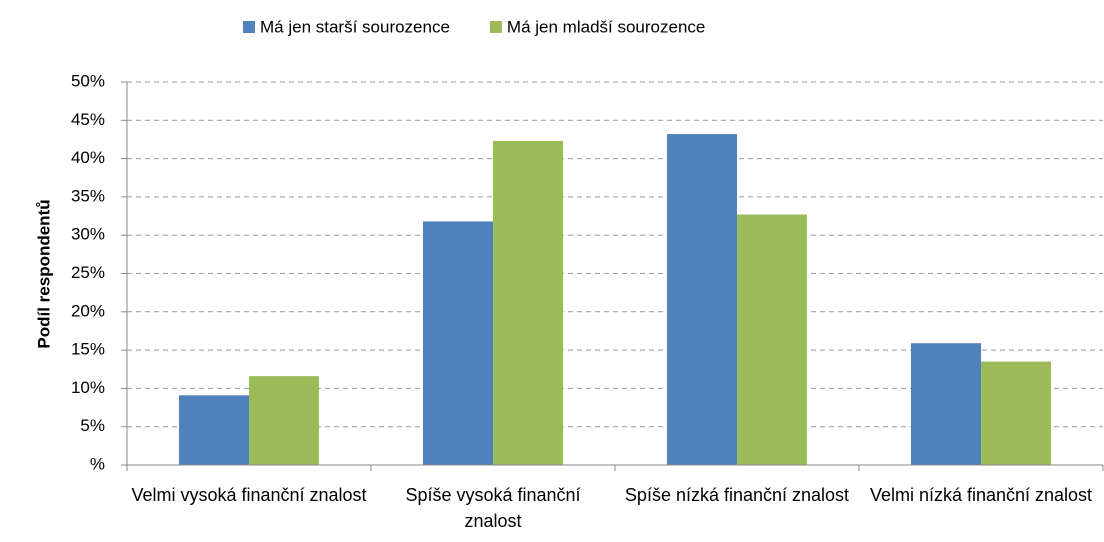 The width and height of the screenshot is (1104, 542). What do you see at coordinates (355, 26) in the screenshot?
I see `legend-label: Má jen starší sourozence` at bounding box center [355, 26].